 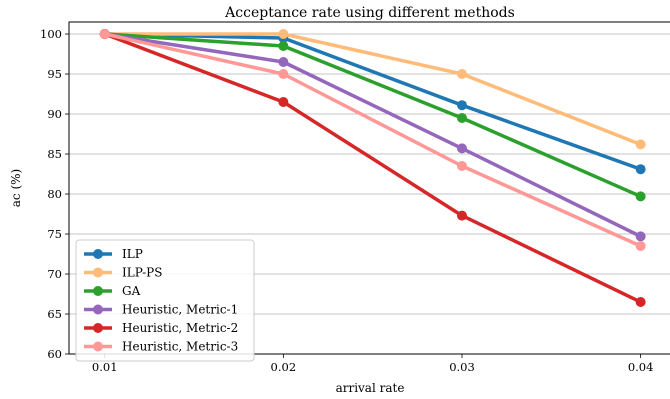 What do you see at coordinates (54, 354) in the screenshot?
I see `y-tick-label: 60` at bounding box center [54, 354].